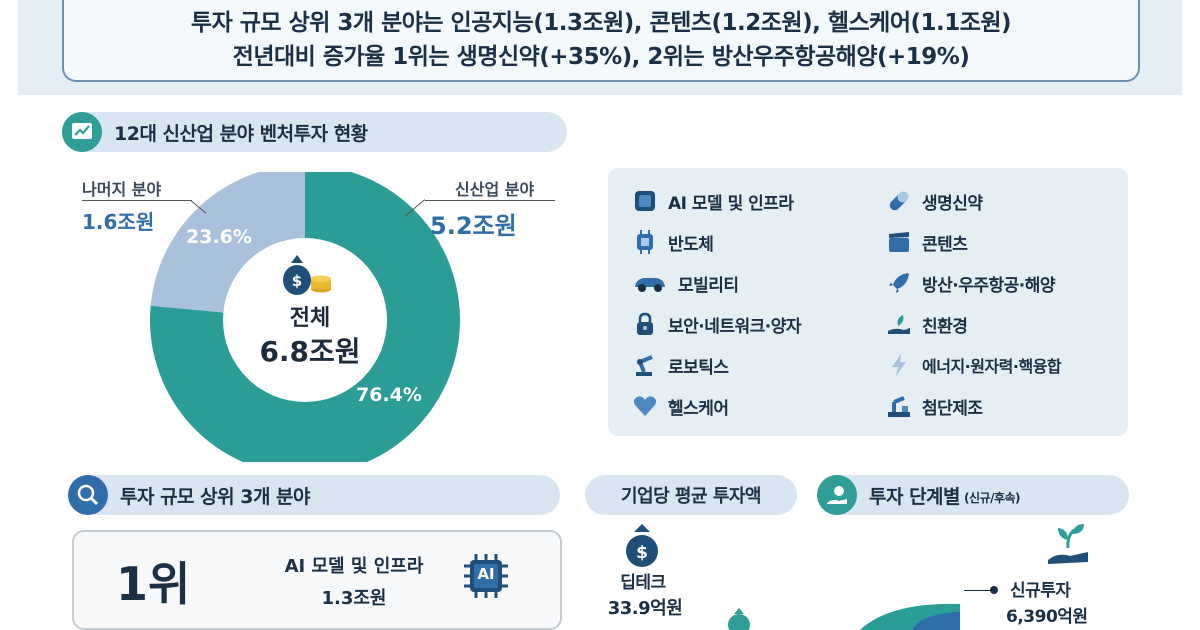 This screenshot has height=630, width=1200. I want to click on leader-line-other, so click(137, 200).